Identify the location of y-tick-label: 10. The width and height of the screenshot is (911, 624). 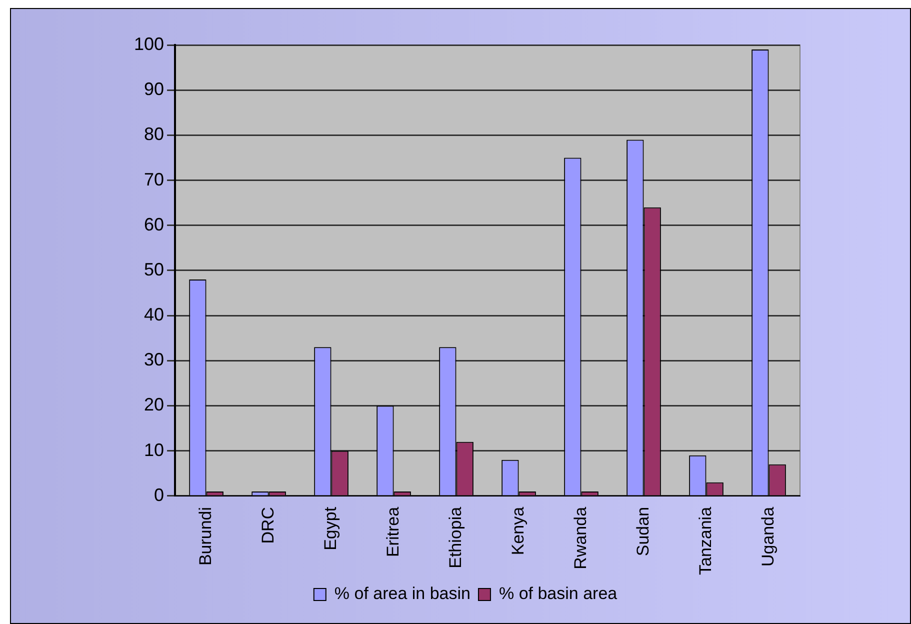
(154, 450).